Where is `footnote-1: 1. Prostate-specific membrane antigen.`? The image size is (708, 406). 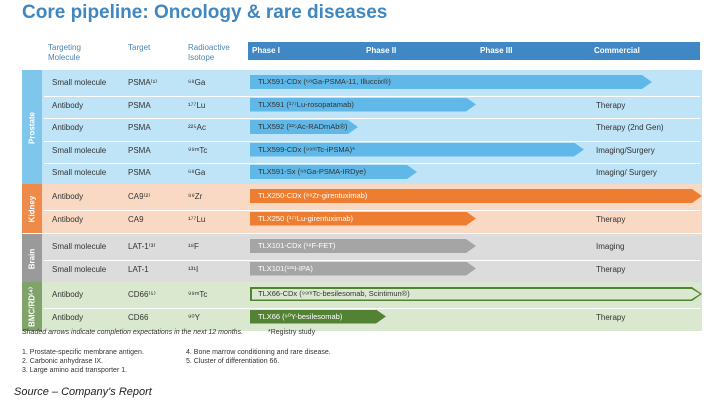 footnote-1: 1. Prostate-specific membrane antigen. is located at coordinates (83, 352).